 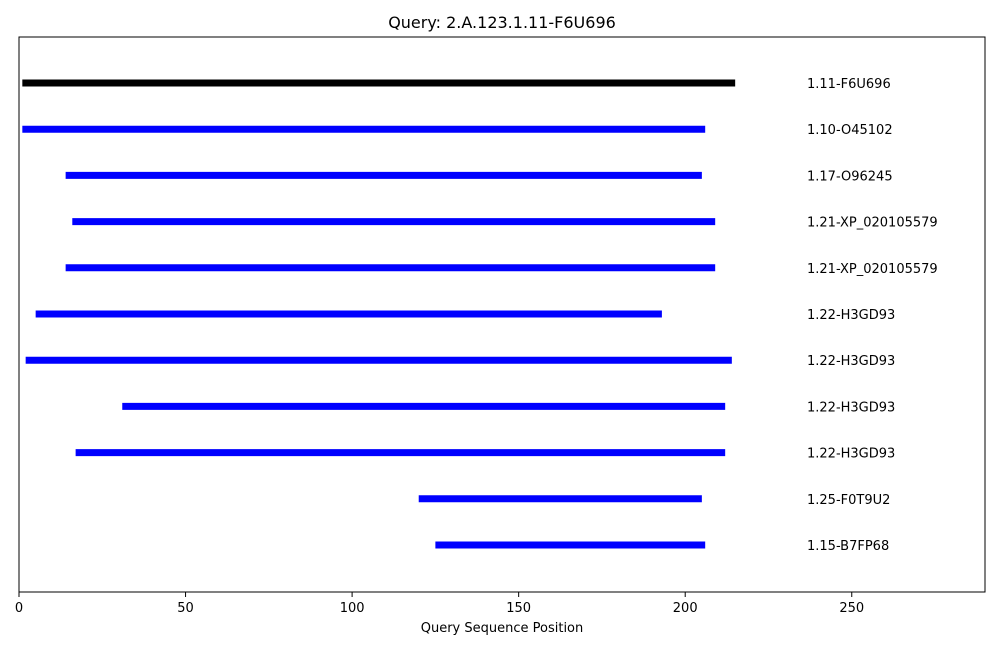 I want to click on x-tick-label: 200, so click(x=685, y=608).